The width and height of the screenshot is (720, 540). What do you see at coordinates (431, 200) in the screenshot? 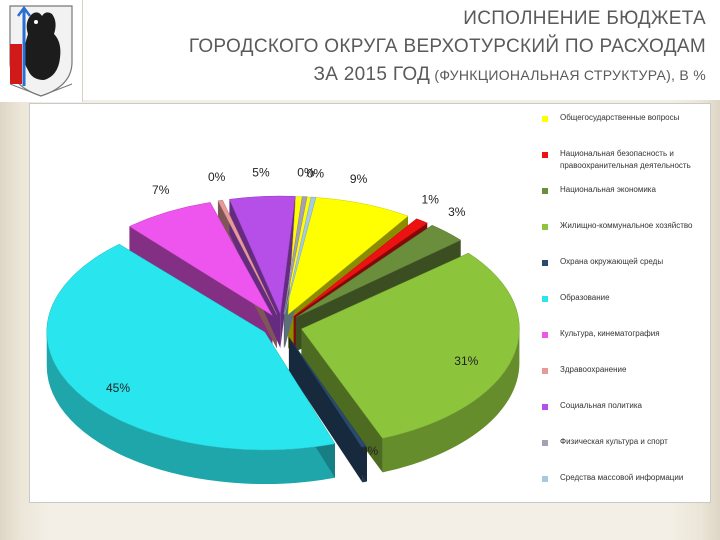
I see `pie-label-1: 1%` at bounding box center [431, 200].